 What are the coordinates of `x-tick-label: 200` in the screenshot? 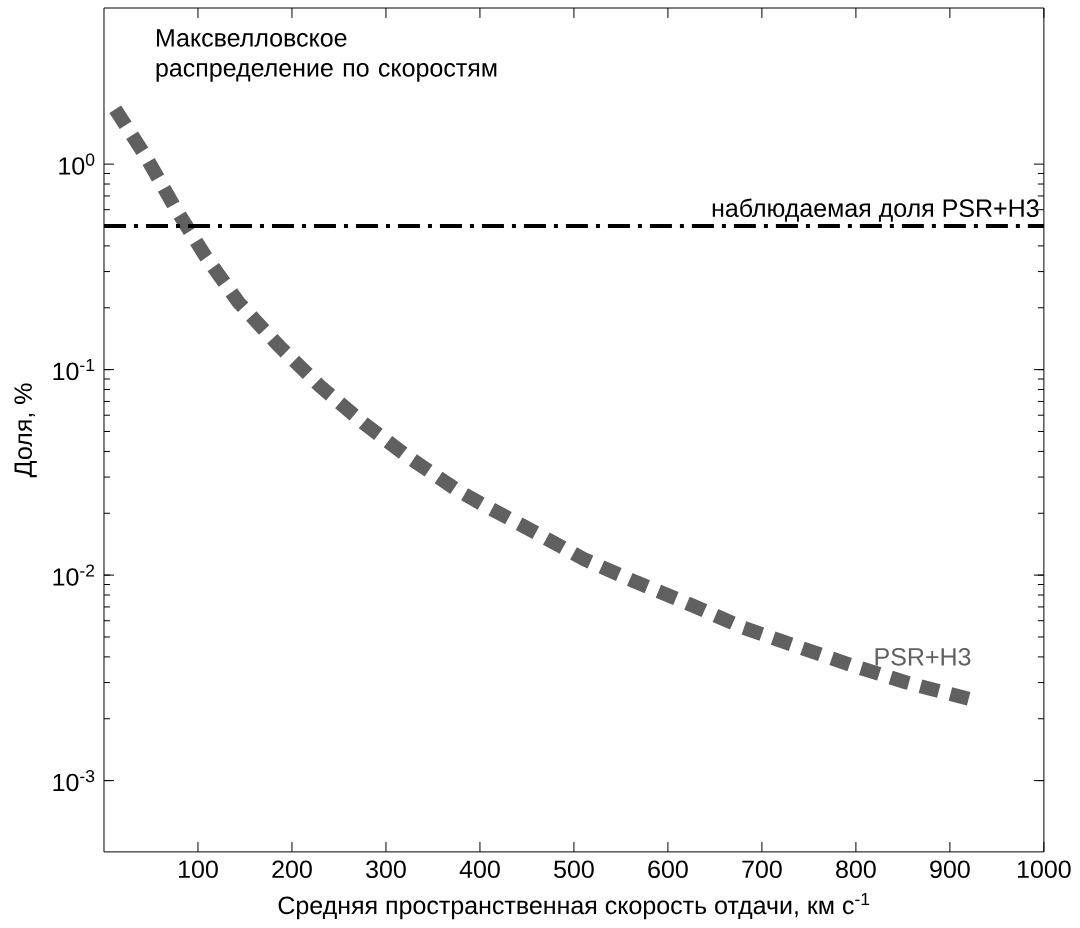 It's located at (292, 869).